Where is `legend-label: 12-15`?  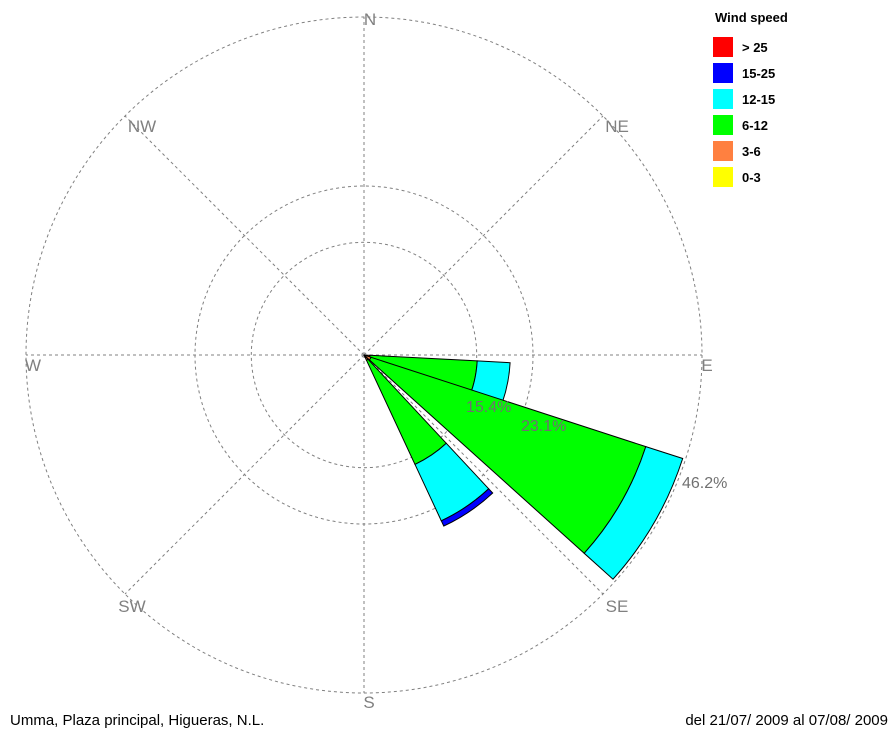 legend-label: 12-15 is located at coordinates (759, 99).